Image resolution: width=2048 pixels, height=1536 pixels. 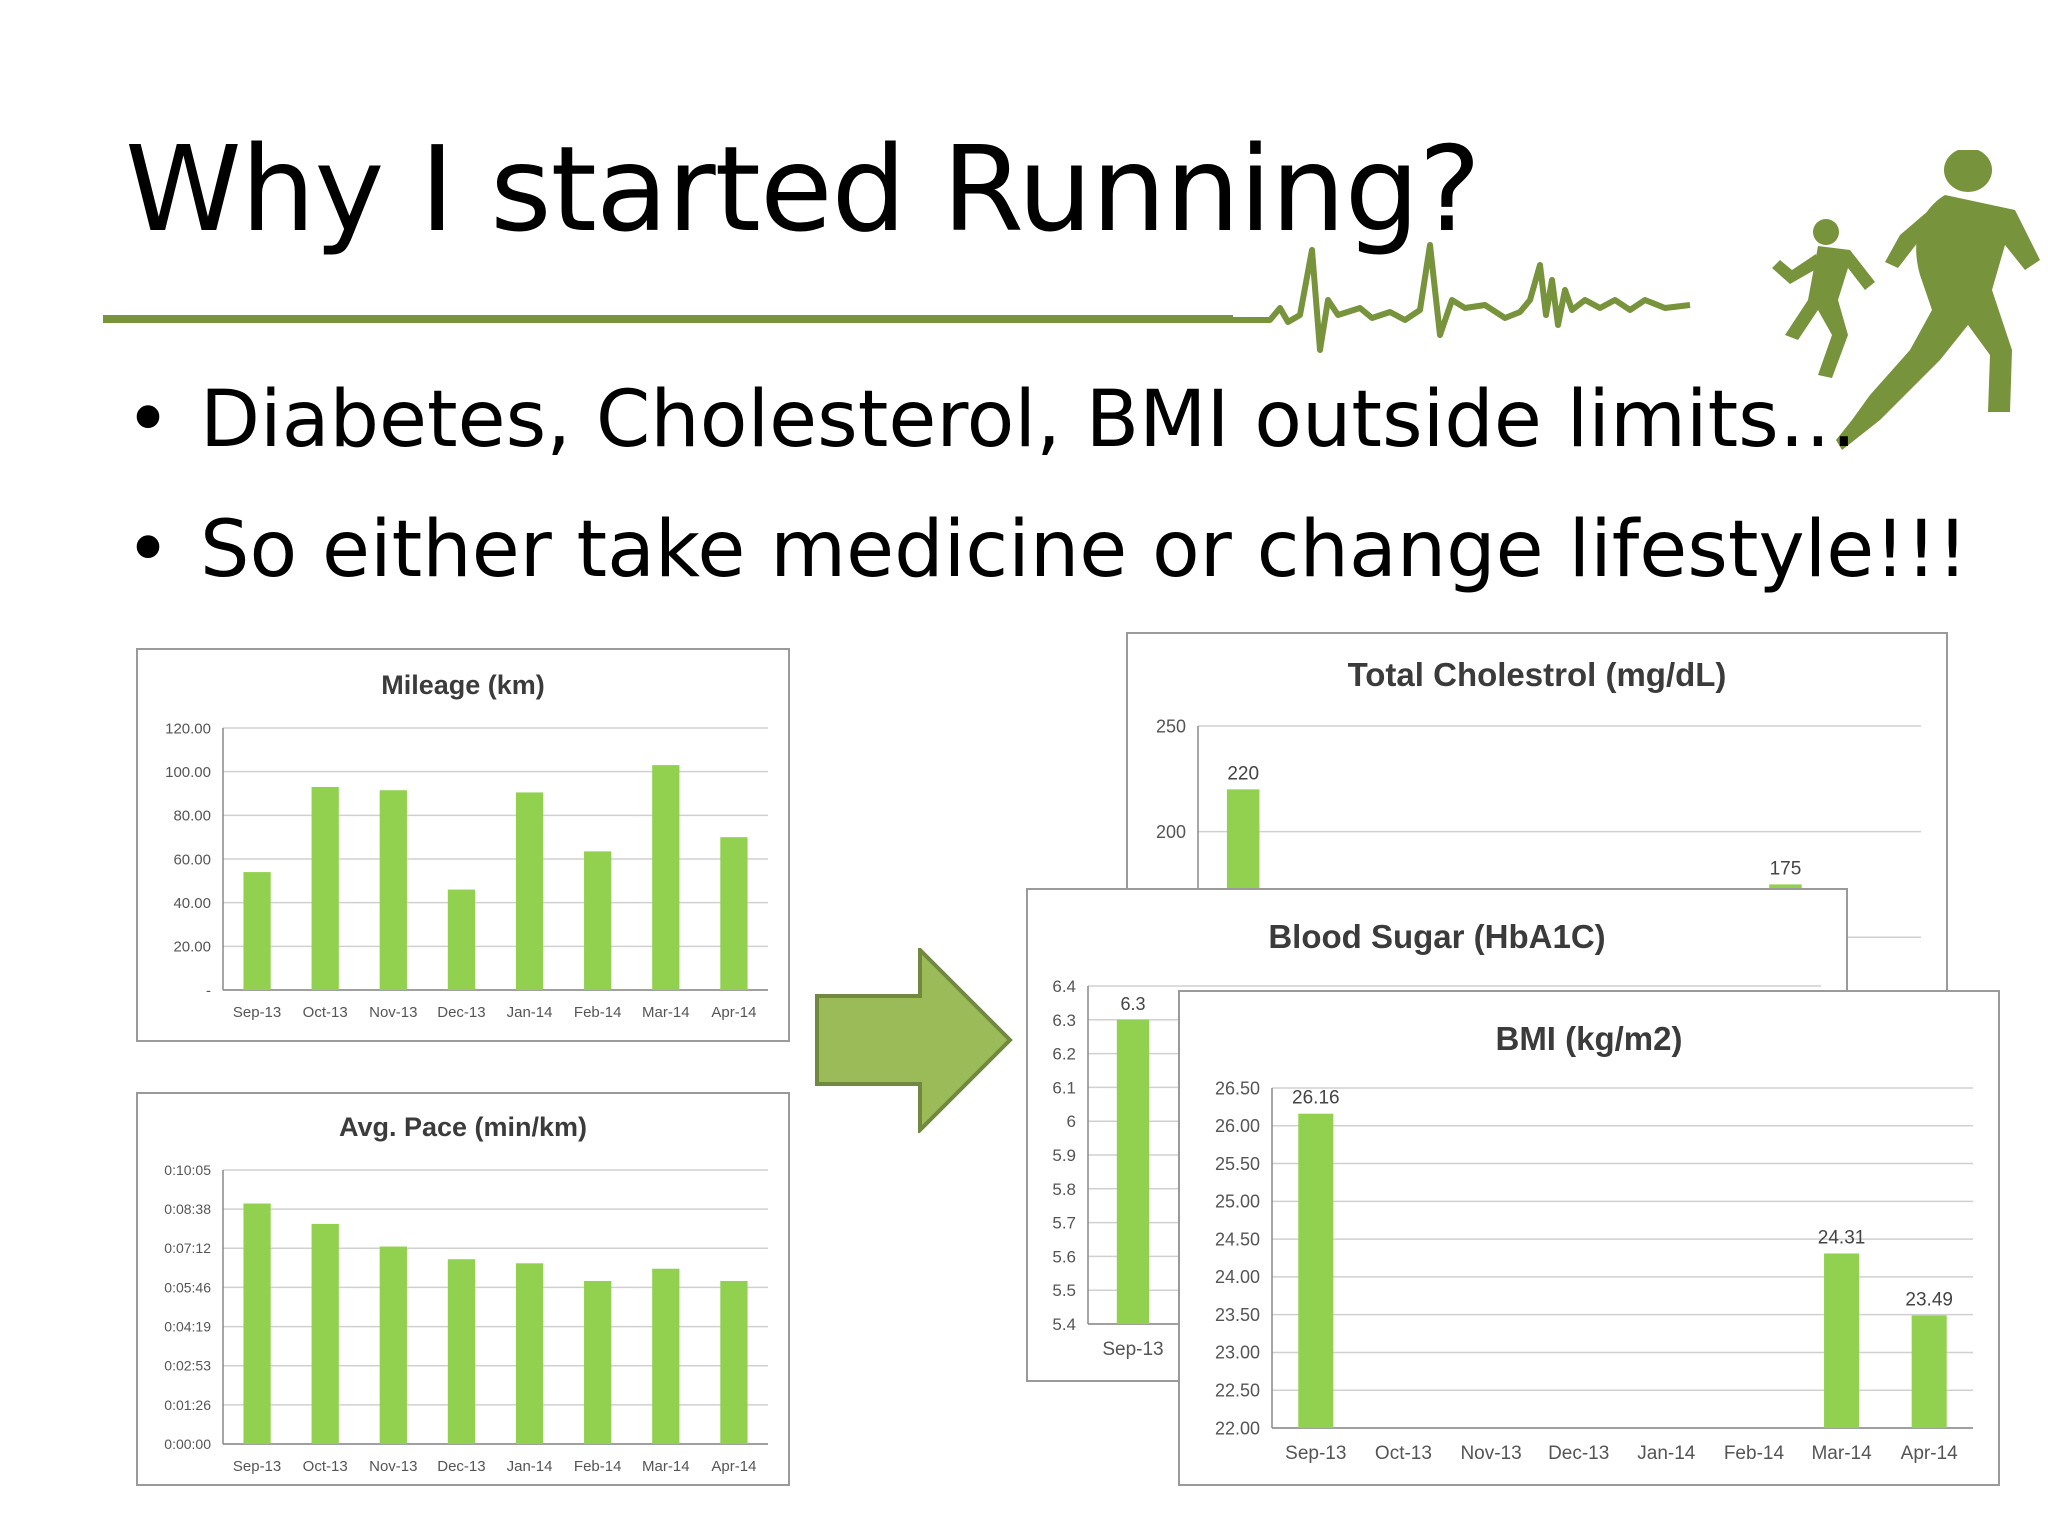 What do you see at coordinates (1237, 1353) in the screenshot?
I see `y-tick-label: 23.00` at bounding box center [1237, 1353].